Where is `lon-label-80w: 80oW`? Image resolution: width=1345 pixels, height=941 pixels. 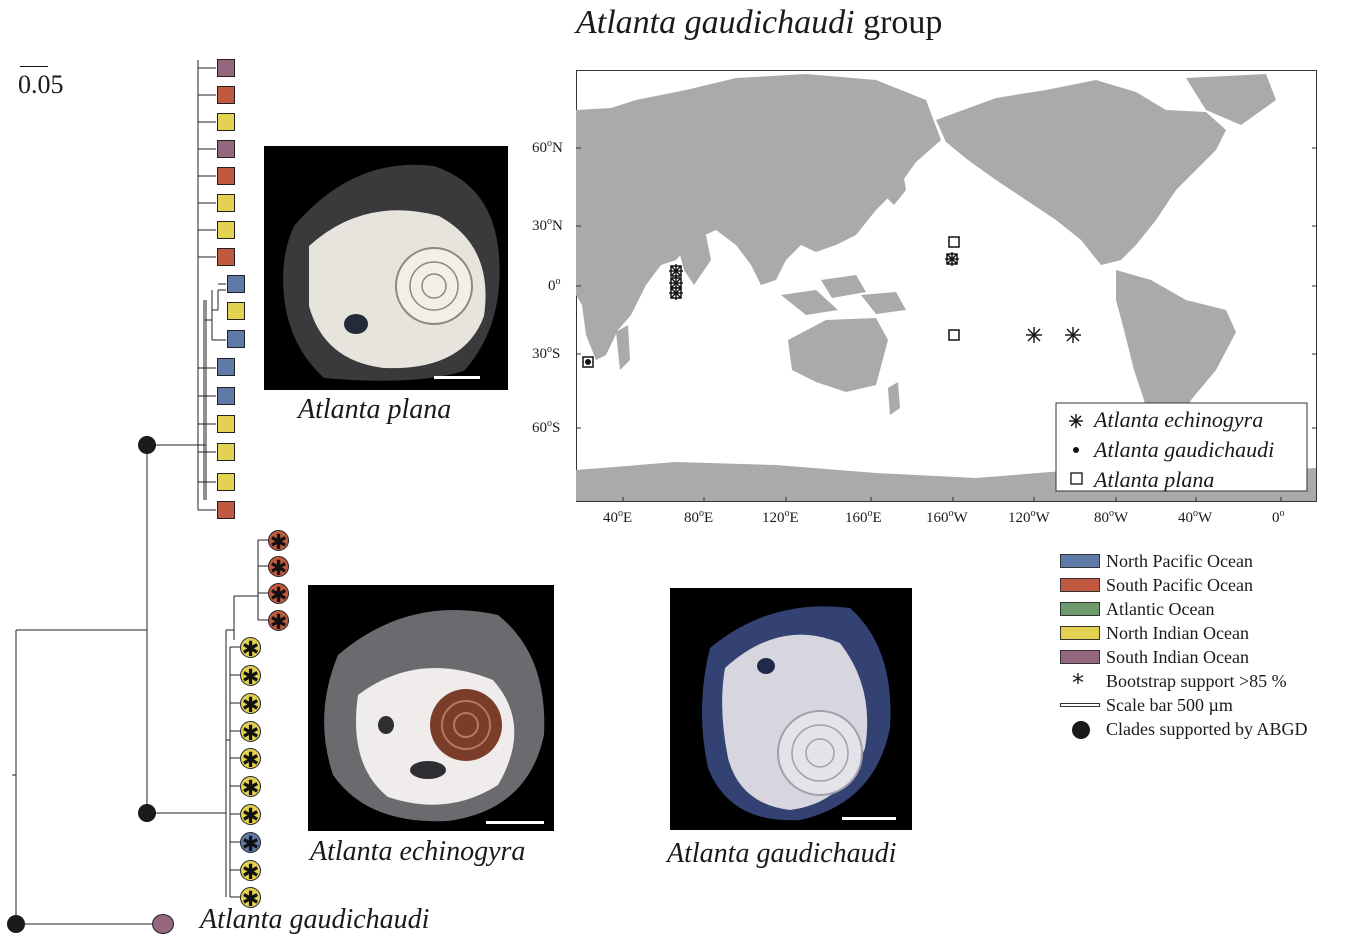 lon-label-80w: 80oW is located at coordinates (1111, 517).